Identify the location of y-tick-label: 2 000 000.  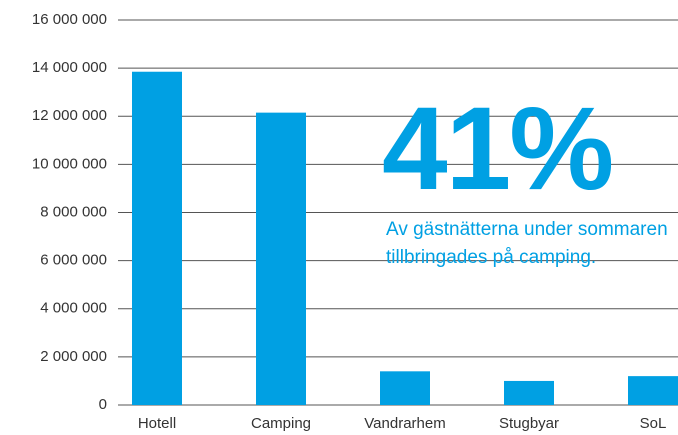
(73, 356).